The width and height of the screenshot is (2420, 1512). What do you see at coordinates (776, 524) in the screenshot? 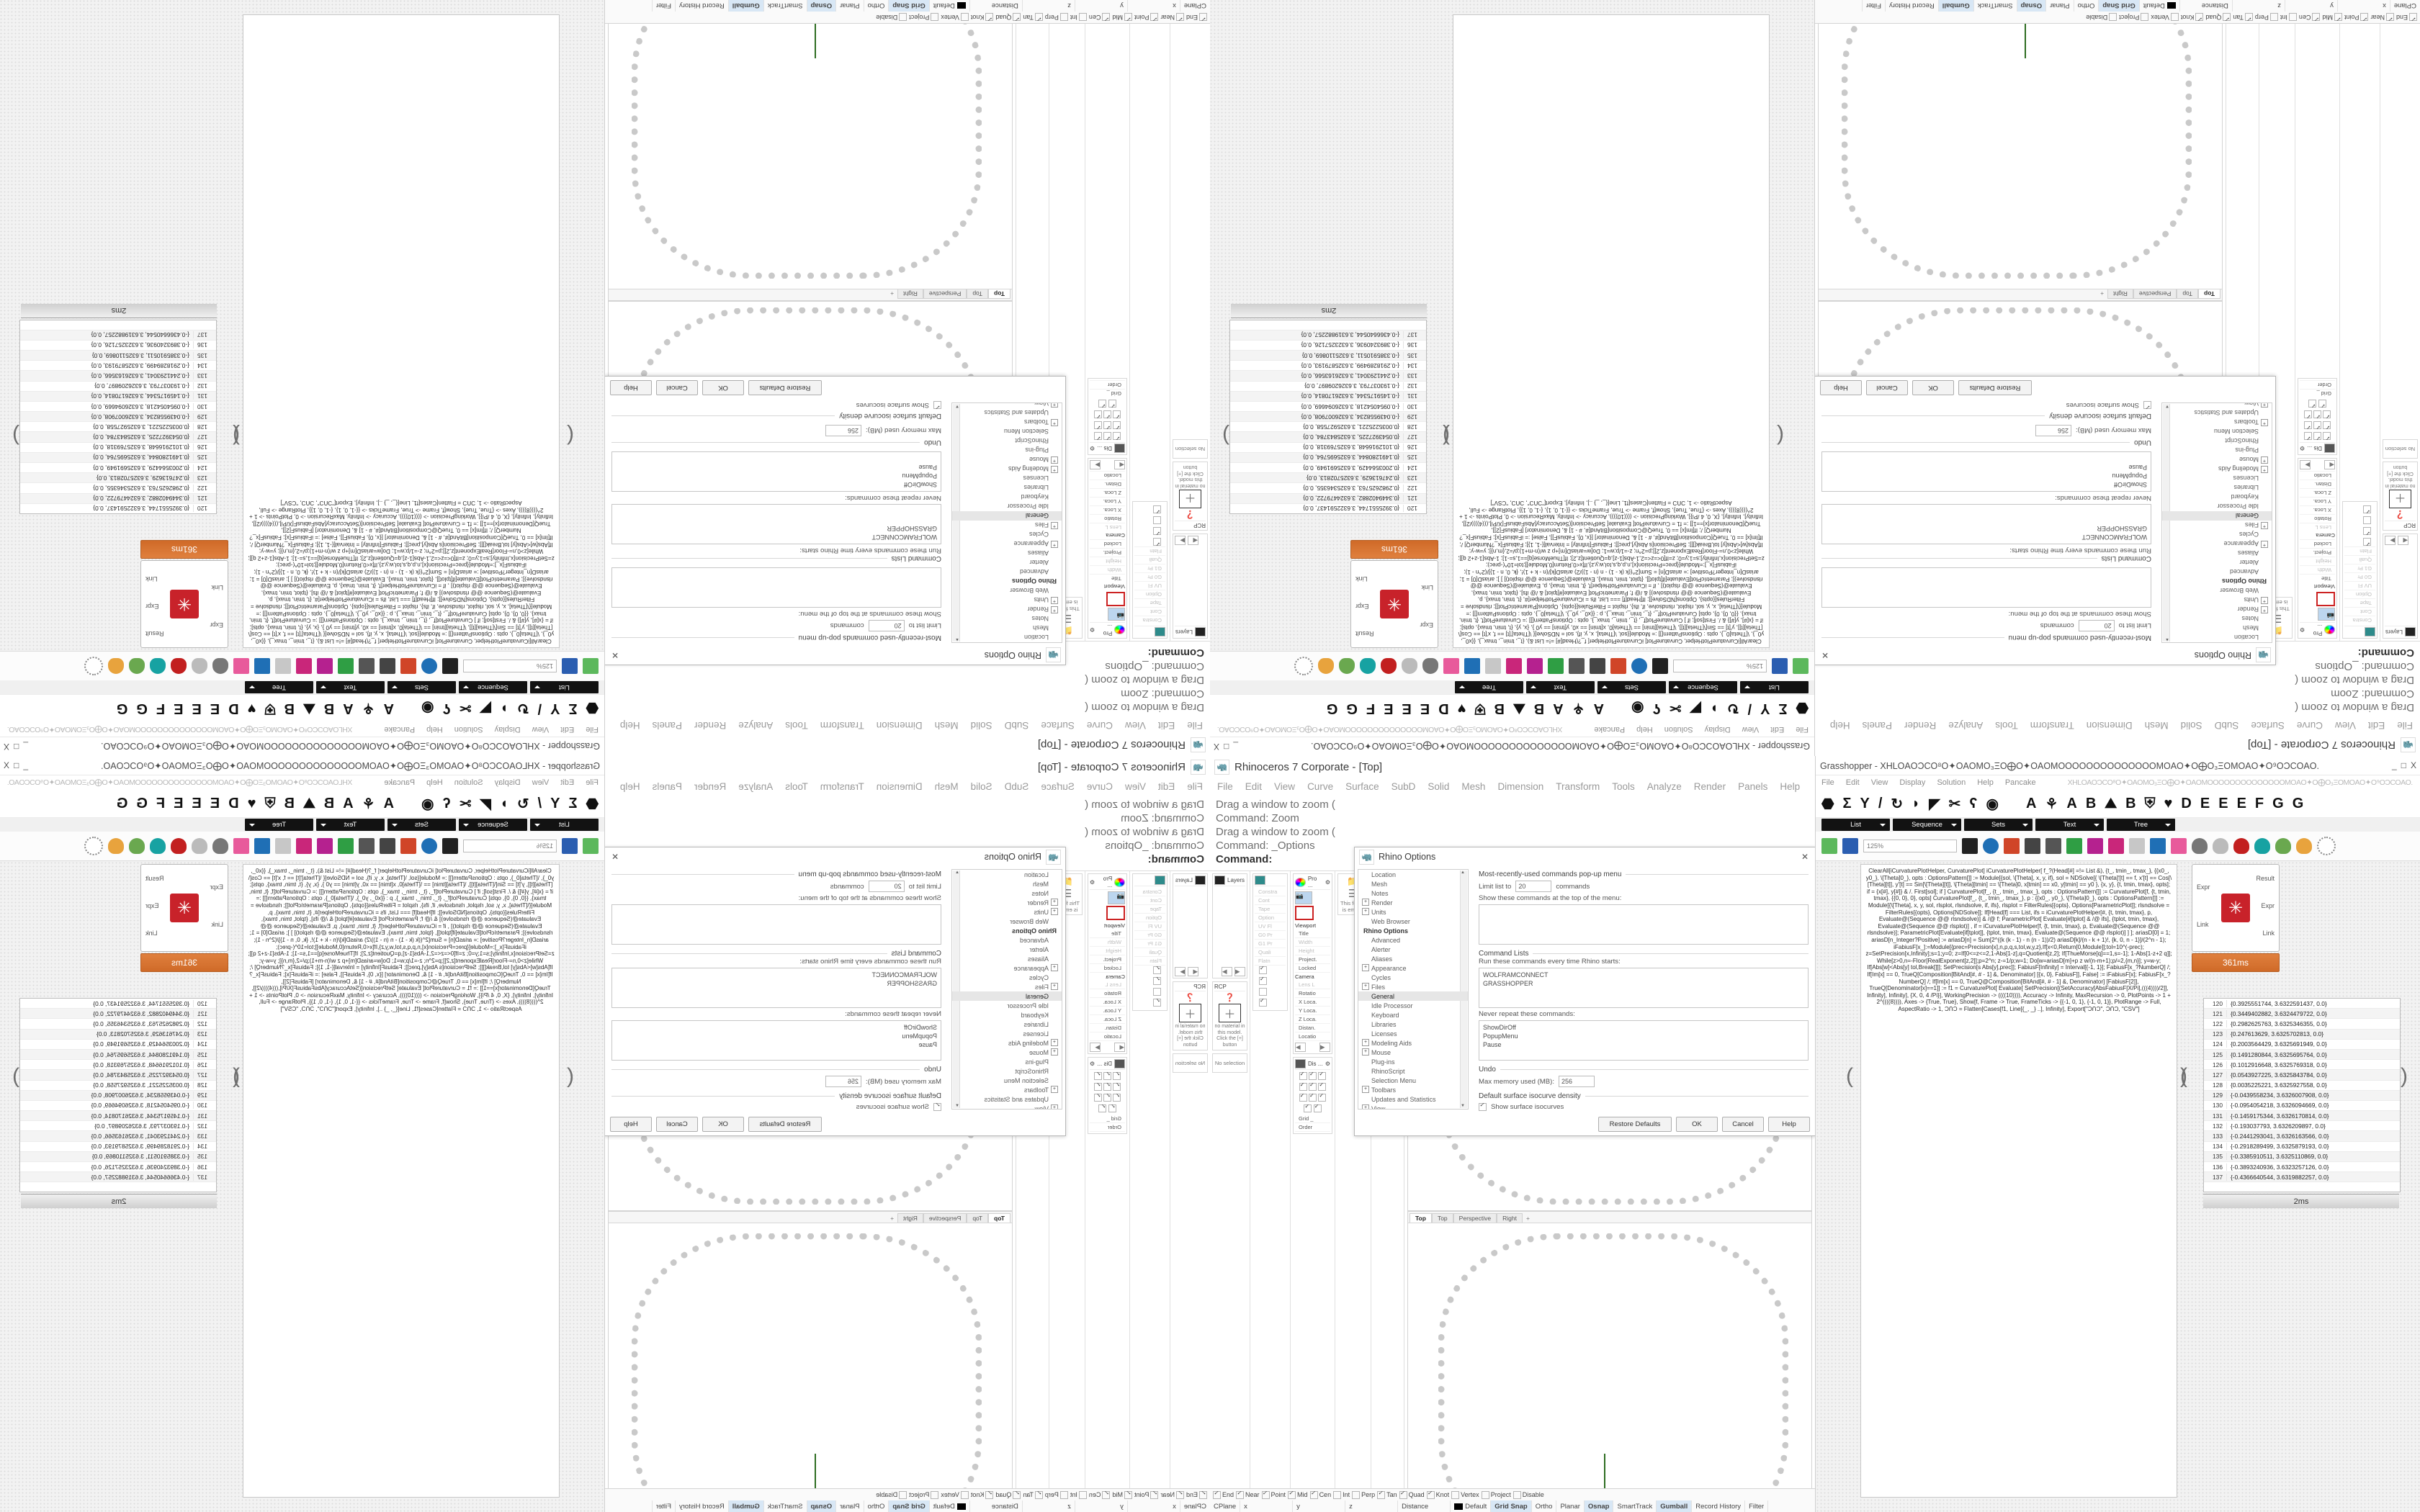
I see `run-commands-listbox: WOLFRAMCONNECT GRASSHOPPER` at bounding box center [776, 524].